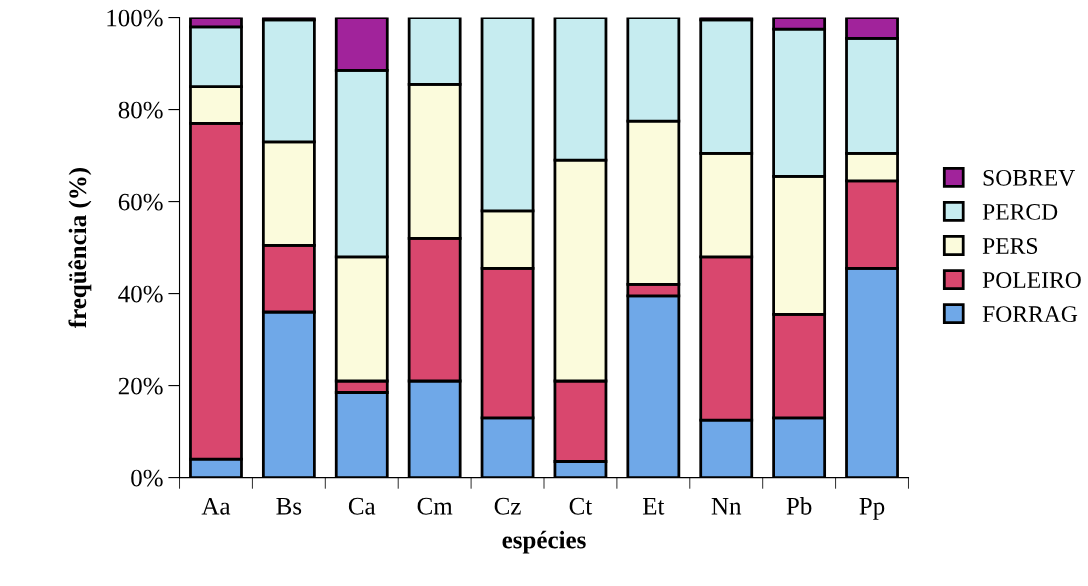 The width and height of the screenshot is (1088, 586). Describe the element at coordinates (140, 110) in the screenshot. I see `y-tick-label: 80%` at that location.